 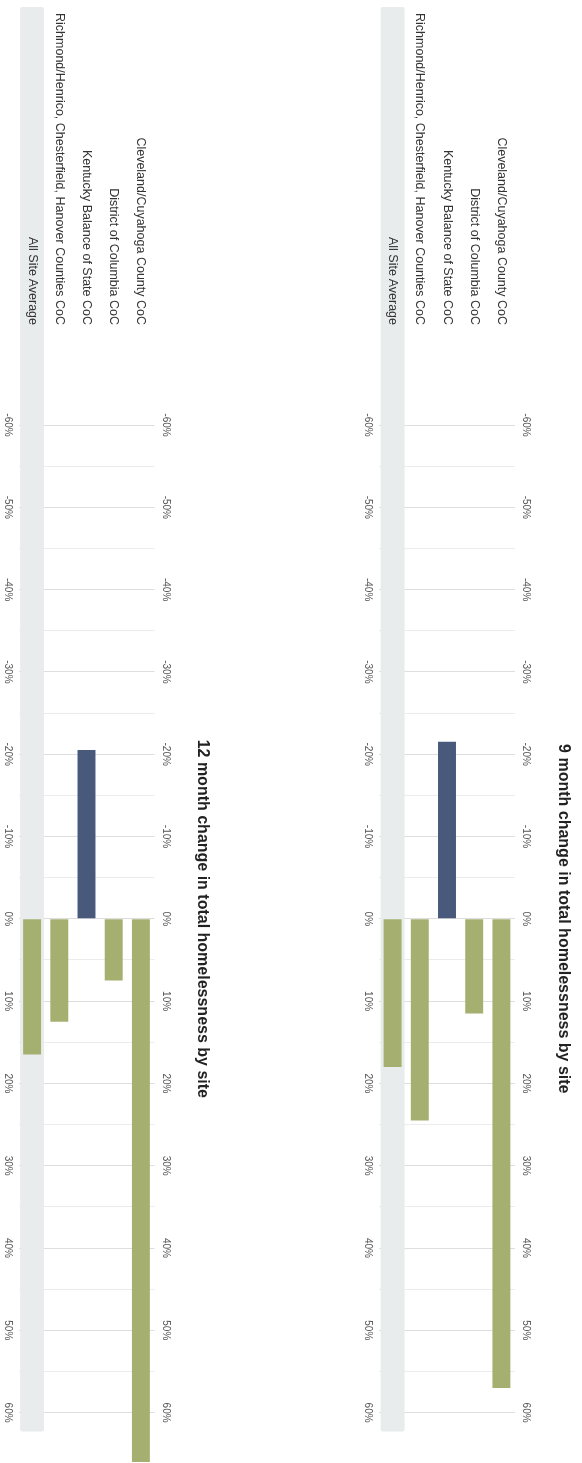 What do you see at coordinates (204, 919) in the screenshot?
I see `y2-axis-title: 12 month change in total homelessness by site` at bounding box center [204, 919].